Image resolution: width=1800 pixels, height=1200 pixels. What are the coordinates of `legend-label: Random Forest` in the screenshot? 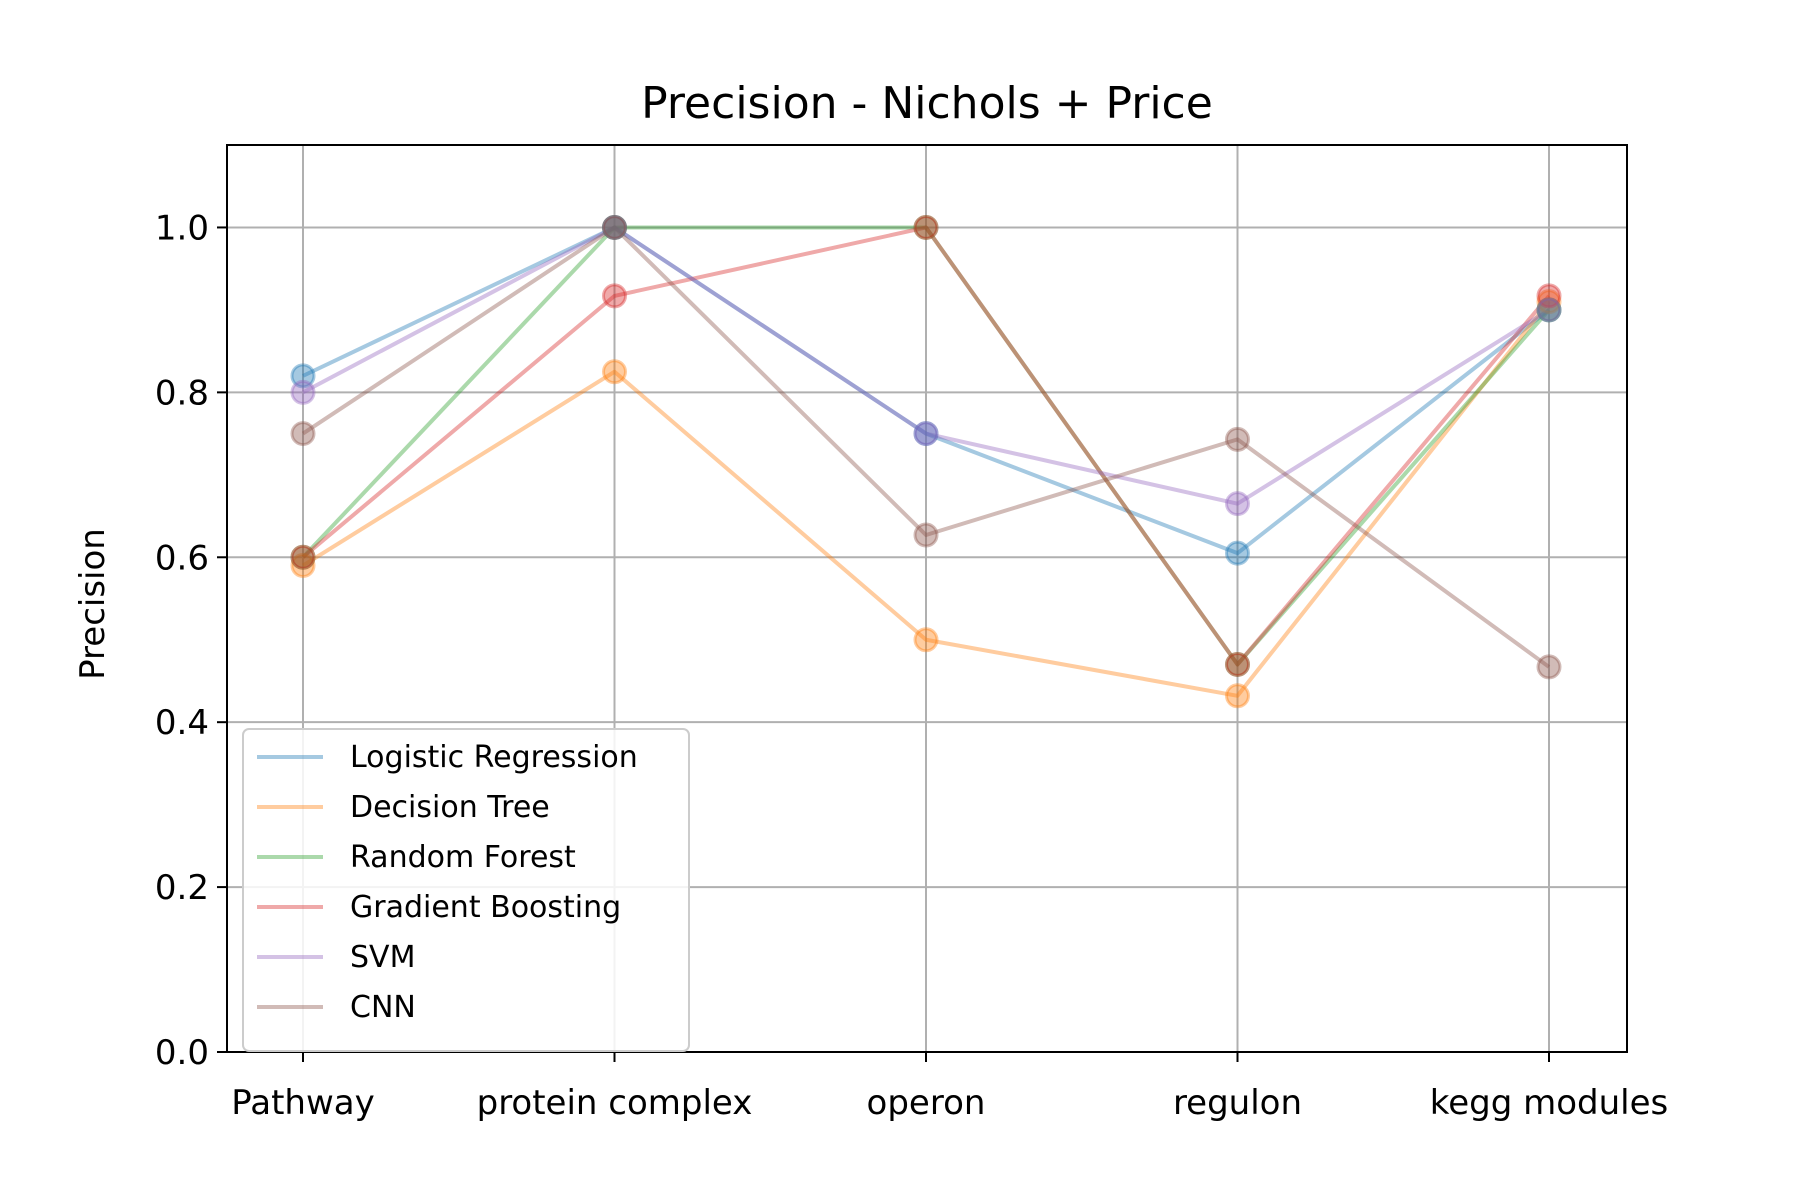 It's located at (463, 857).